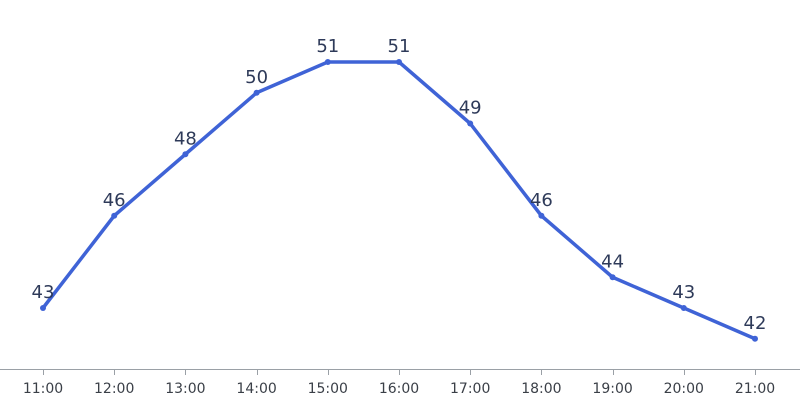 This screenshot has width=800, height=400. I want to click on x-tick-label: 16:00, so click(399, 389).